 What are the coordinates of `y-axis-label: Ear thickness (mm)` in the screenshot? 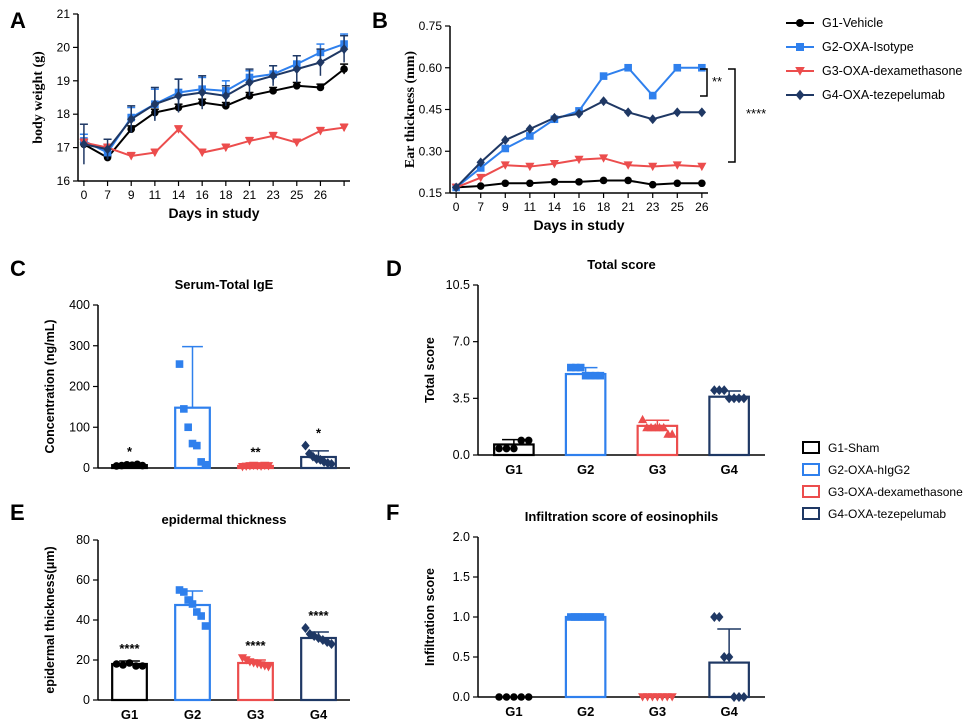 It's located at (410, 110).